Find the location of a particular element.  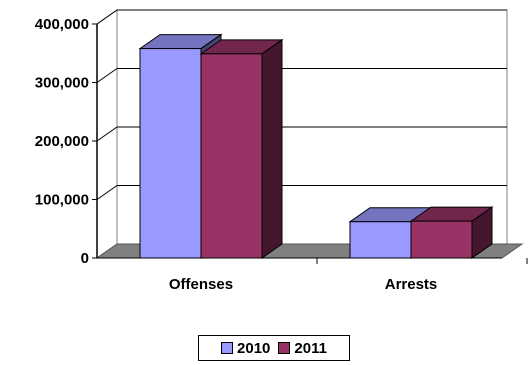

legend-item-2011: 2011 is located at coordinates (302, 348).